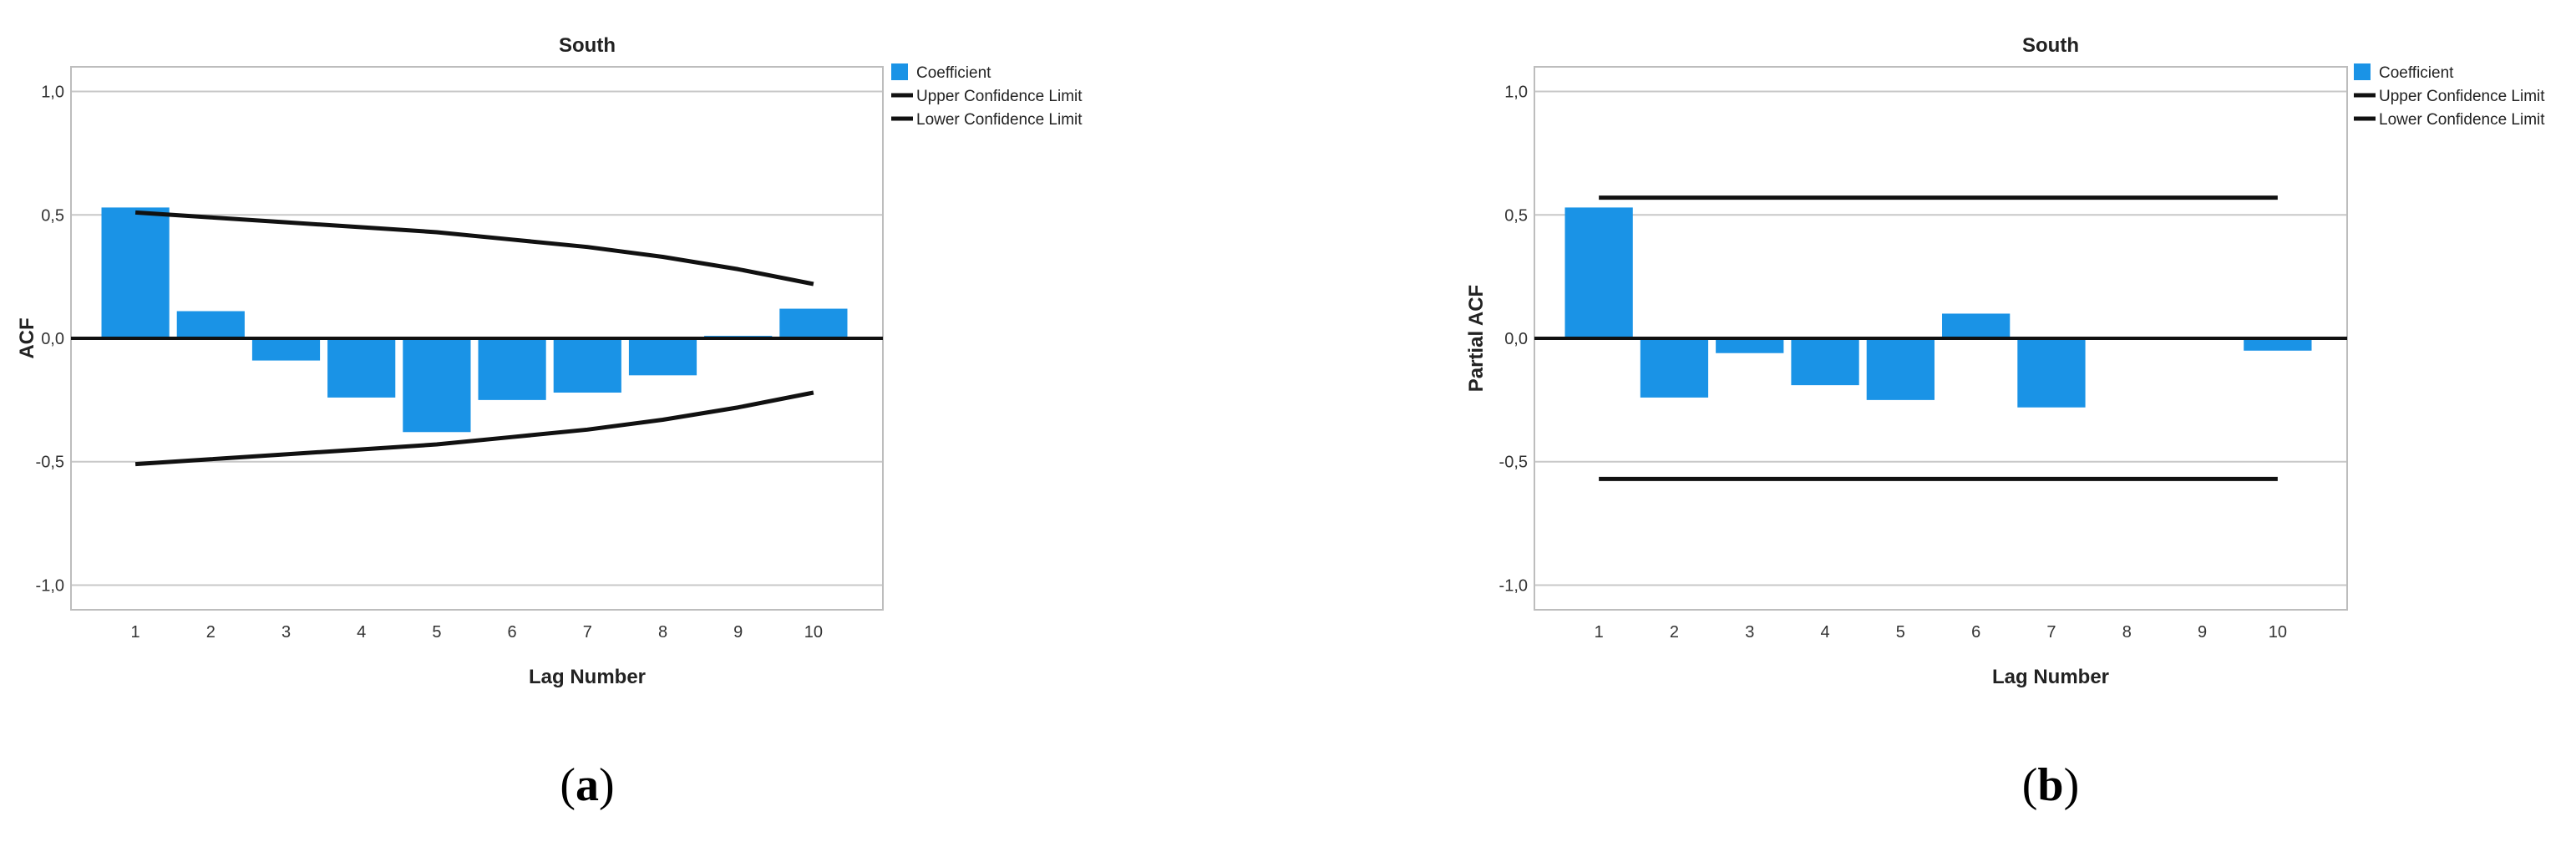  Describe the element at coordinates (474, 249) in the screenshot. I see `upper-confidence-limit-line` at that location.